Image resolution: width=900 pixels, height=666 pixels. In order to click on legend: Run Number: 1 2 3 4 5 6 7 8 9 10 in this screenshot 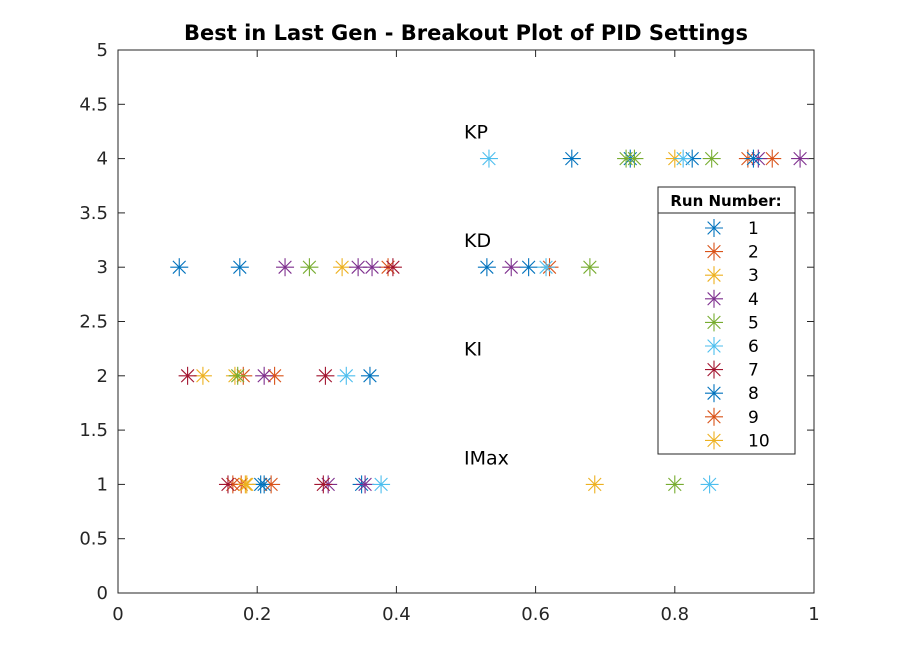, I will do `click(726, 320)`.